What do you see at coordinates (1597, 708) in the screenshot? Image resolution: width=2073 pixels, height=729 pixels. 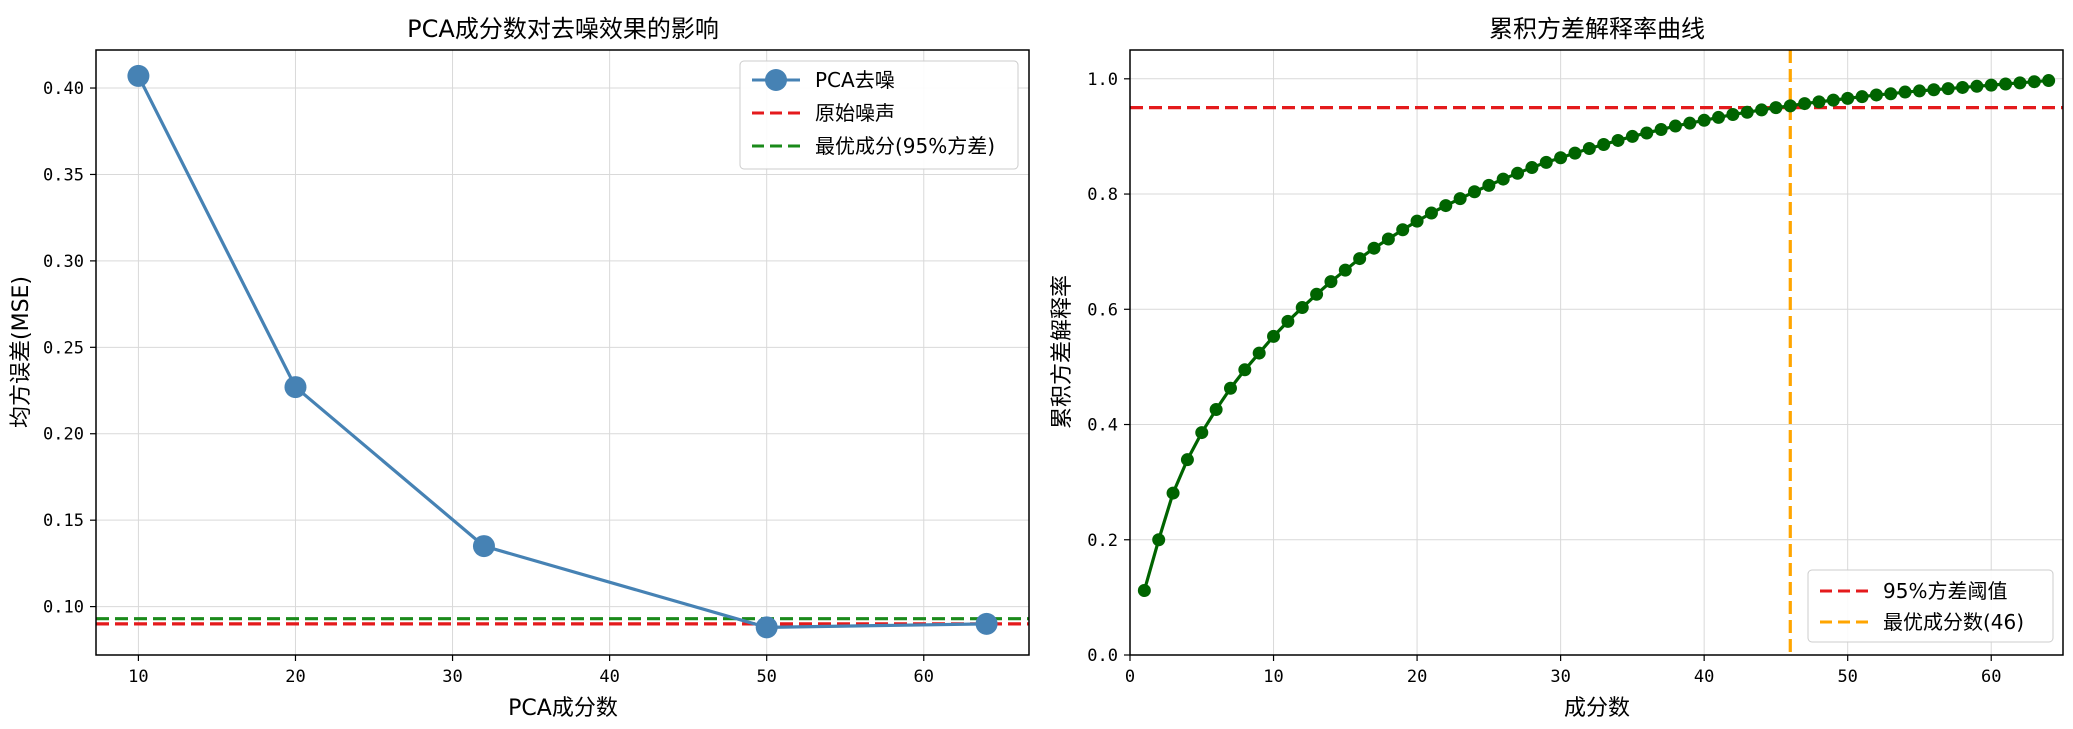 I see `chart-right-xlabel: 成分数` at bounding box center [1597, 708].